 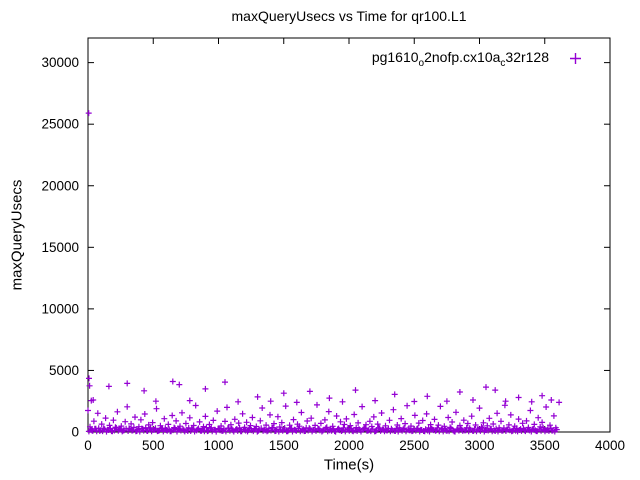 I want to click on x-tick-label: 500, so click(x=153, y=445).